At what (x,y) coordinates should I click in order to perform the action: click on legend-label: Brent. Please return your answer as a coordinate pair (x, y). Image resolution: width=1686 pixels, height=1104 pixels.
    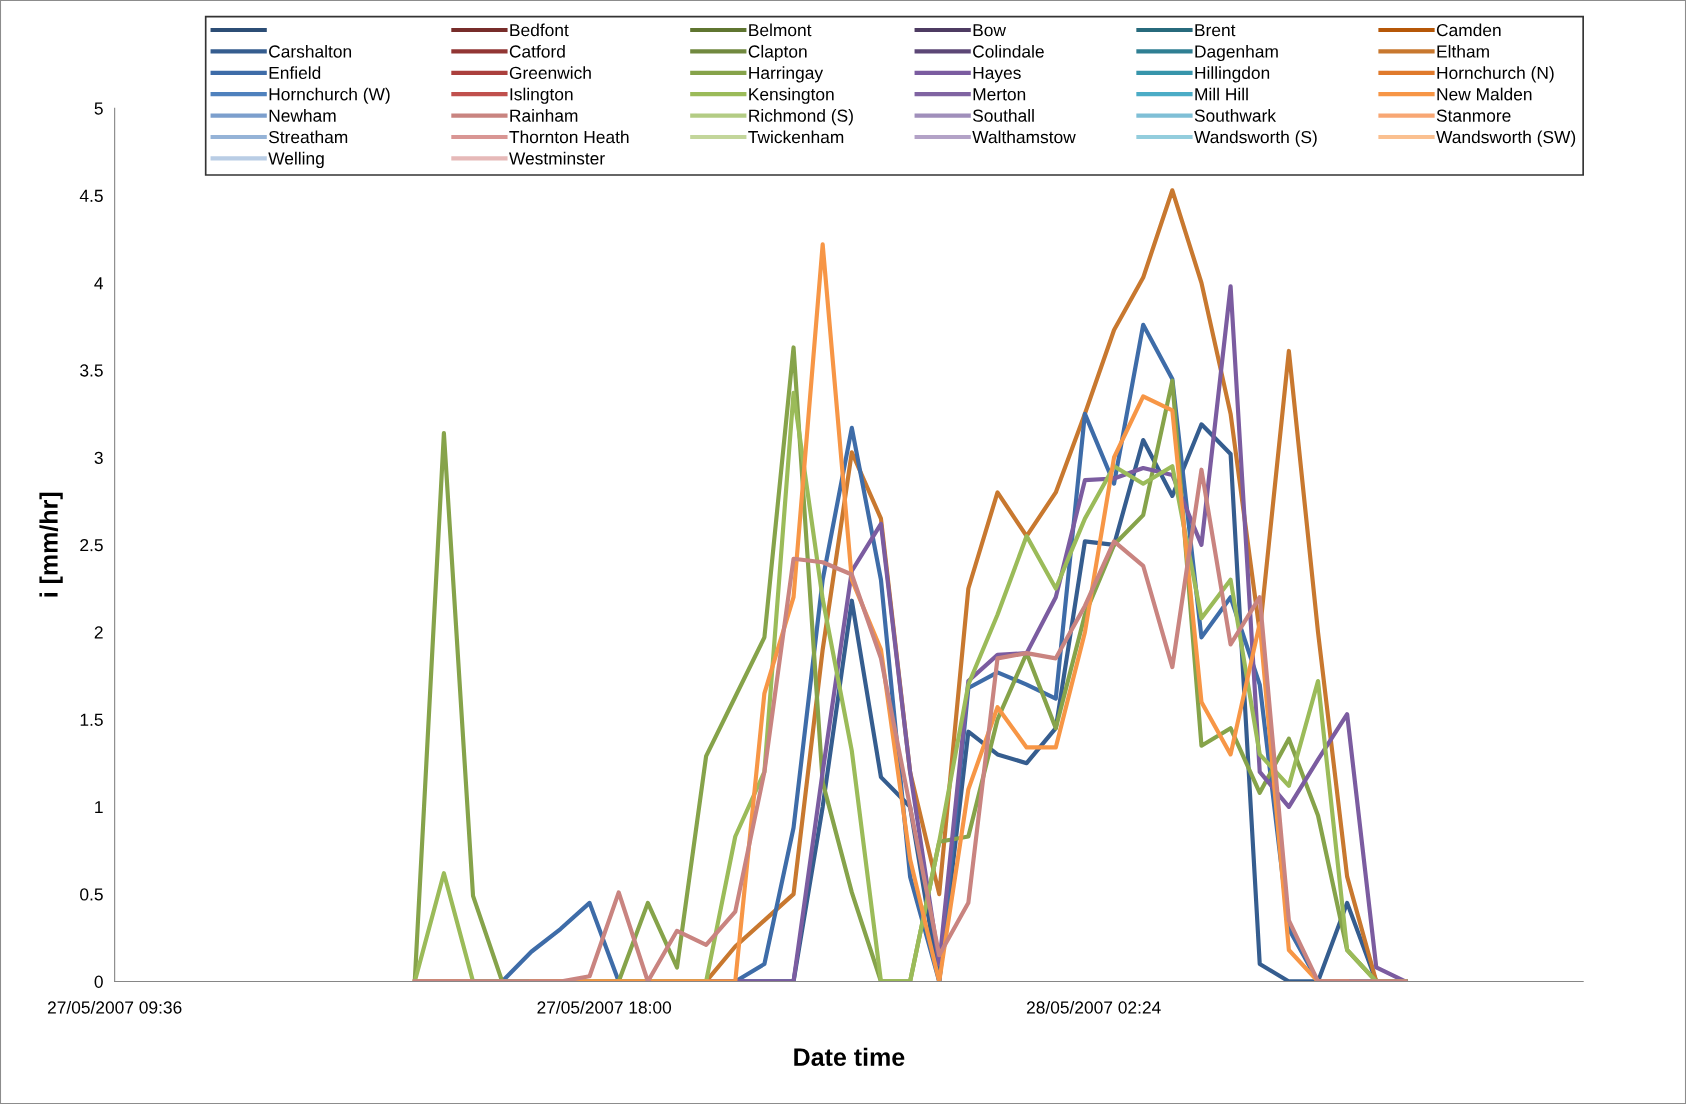
    Looking at the image, I should click on (1215, 30).